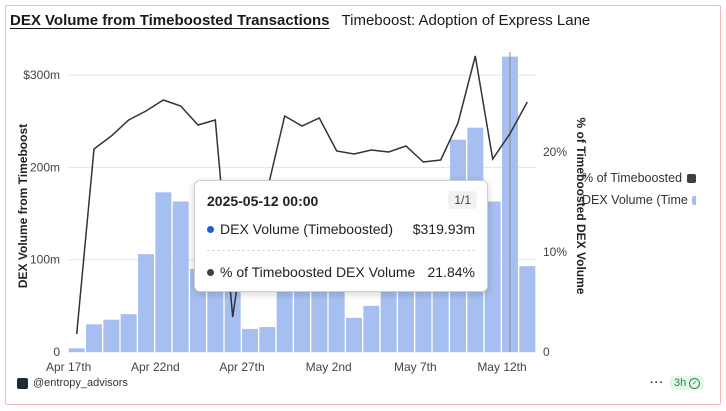 This screenshot has width=726, height=411. What do you see at coordinates (546, 352) in the screenshot?
I see `y-right-tick-label: 0` at bounding box center [546, 352].